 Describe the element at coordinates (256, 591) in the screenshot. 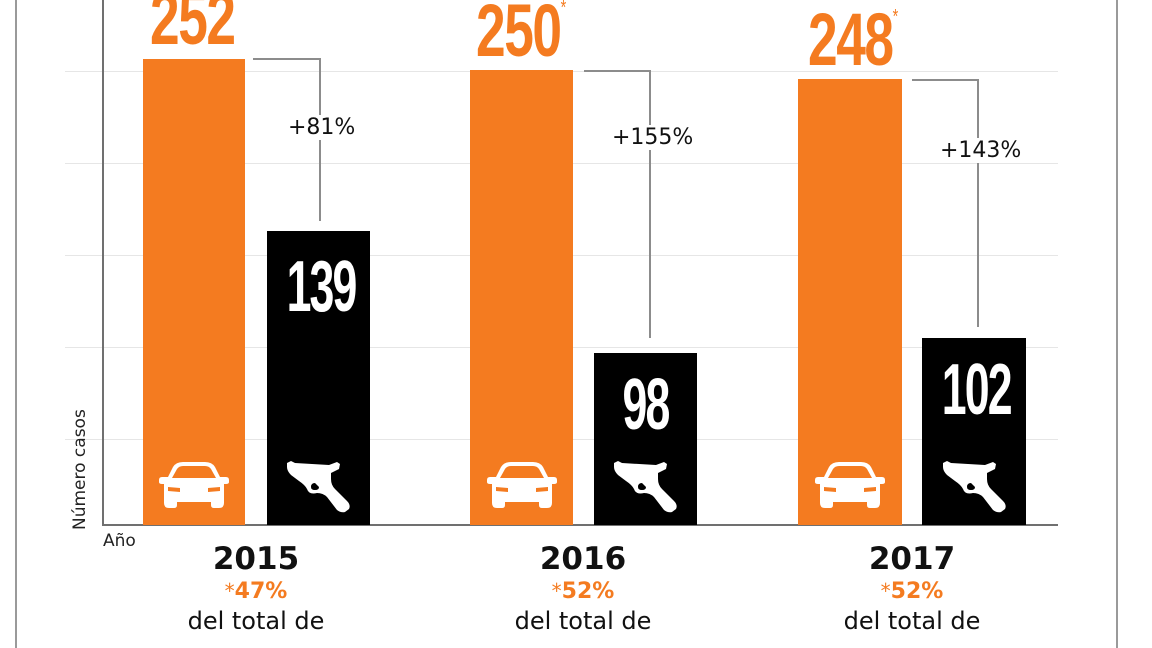

I see `share-percent: *47%` at that location.